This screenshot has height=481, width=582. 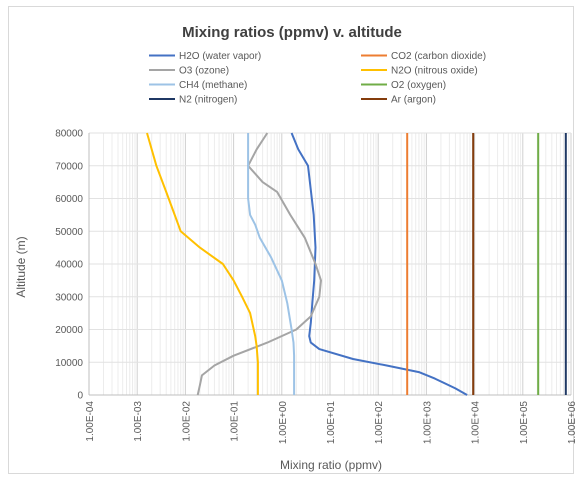 I want to click on x-tick-label: 1.00E+03, so click(x=427, y=423).